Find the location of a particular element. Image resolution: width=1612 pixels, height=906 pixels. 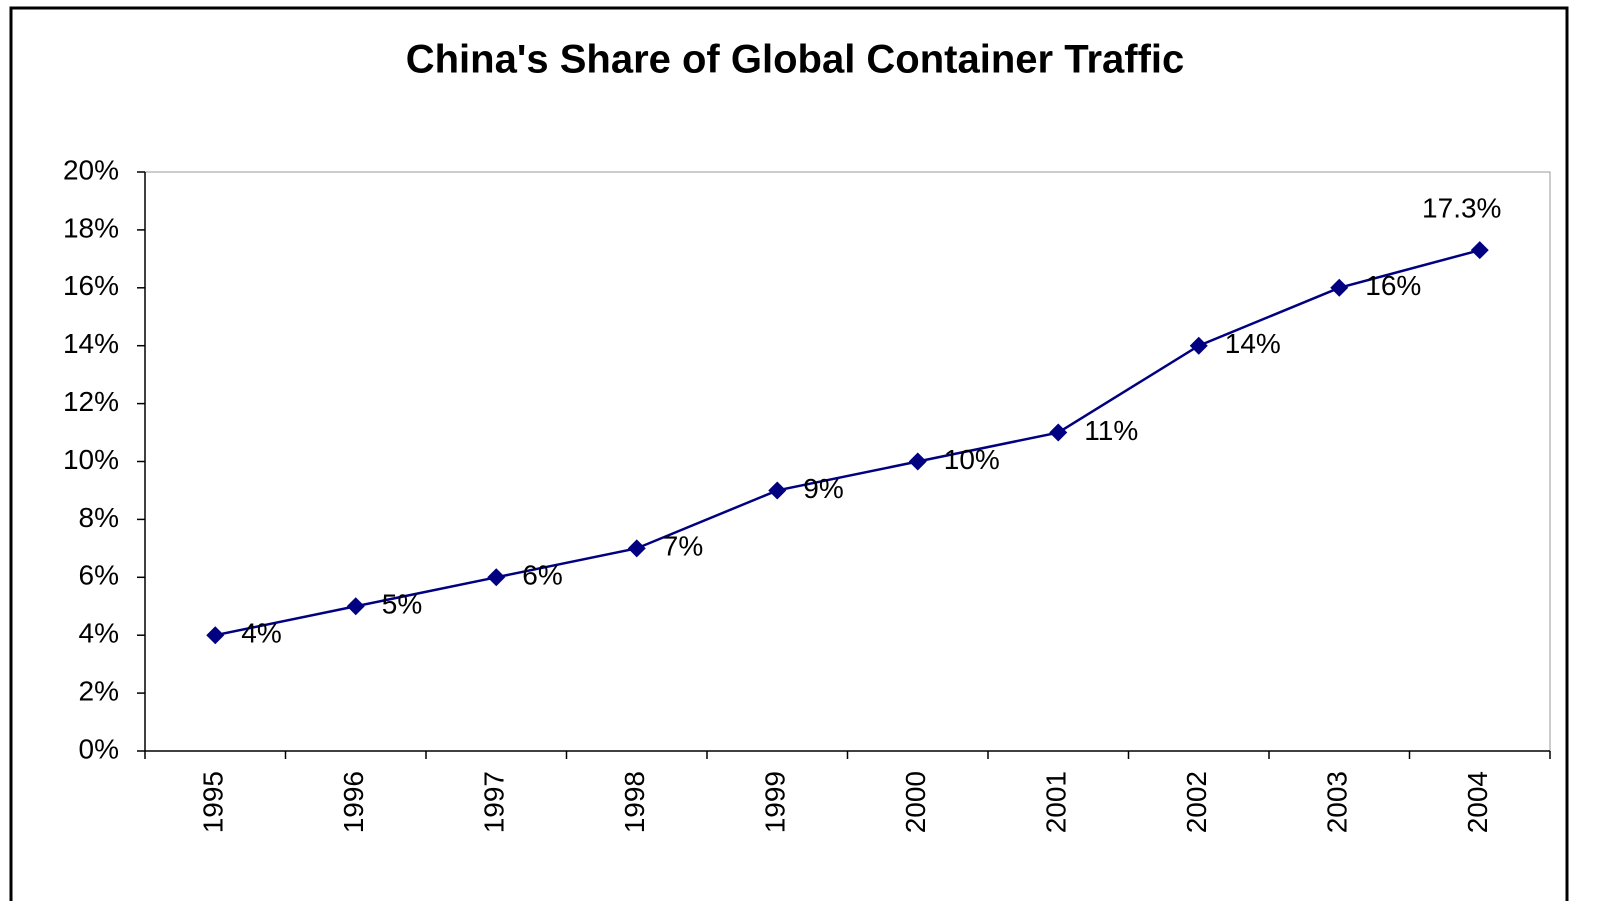

data-label: 6% is located at coordinates (542, 575).